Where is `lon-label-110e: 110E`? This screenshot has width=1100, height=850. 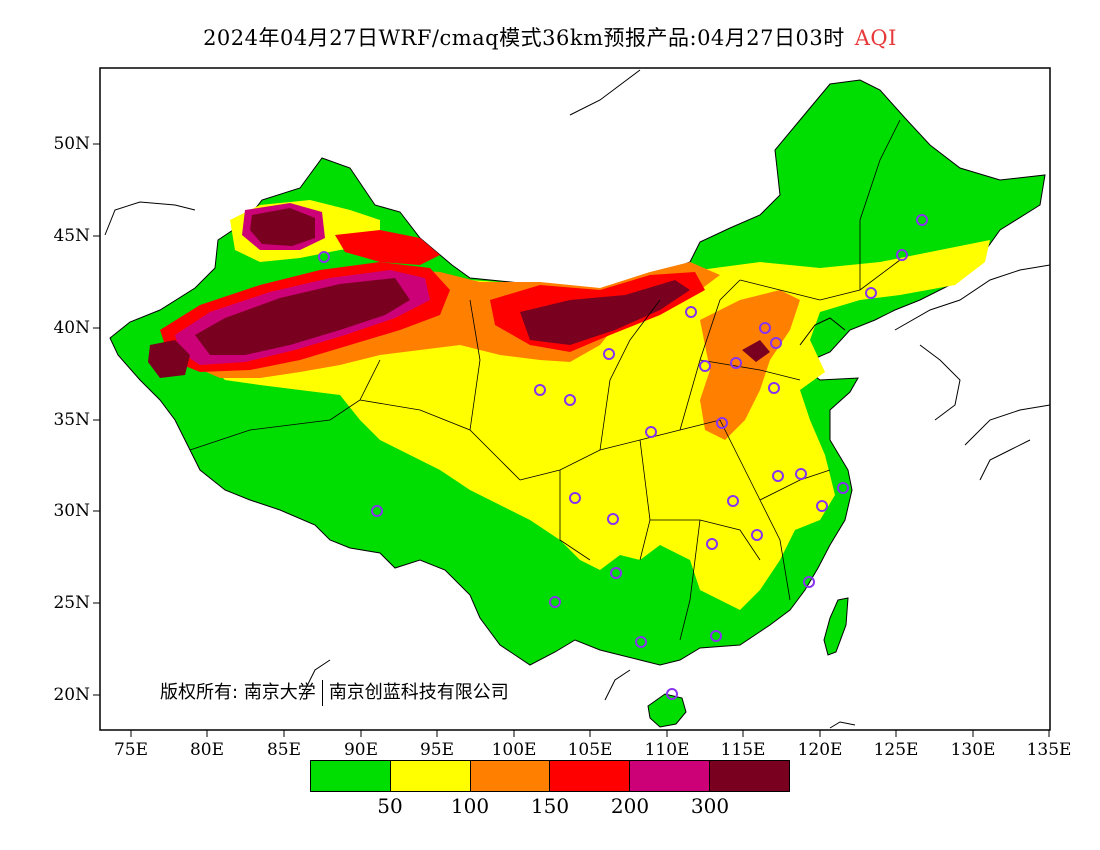
lon-label-110e: 110E is located at coordinates (667, 750).